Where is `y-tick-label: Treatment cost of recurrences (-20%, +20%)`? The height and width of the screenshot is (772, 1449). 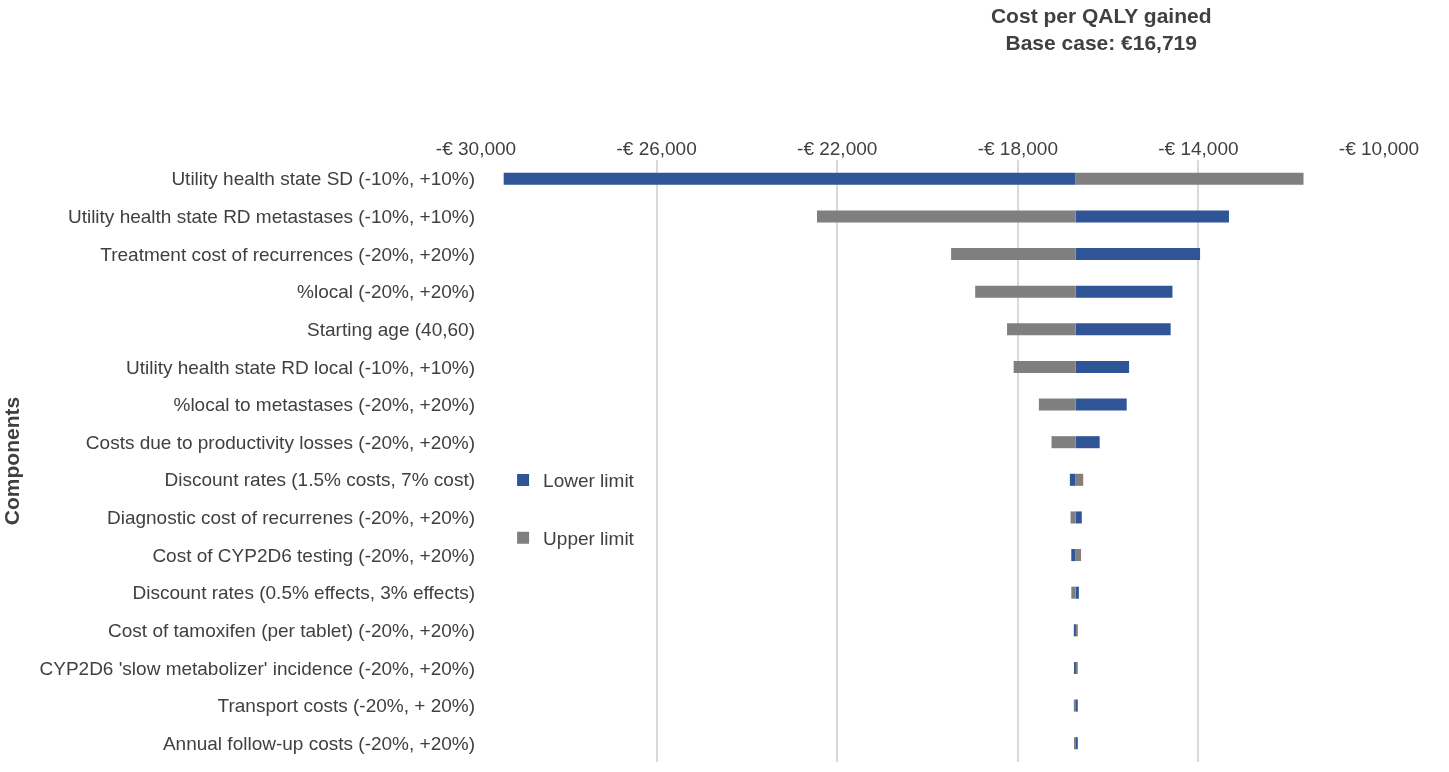 y-tick-label: Treatment cost of recurrences (-20%, +20%) is located at coordinates (287, 254).